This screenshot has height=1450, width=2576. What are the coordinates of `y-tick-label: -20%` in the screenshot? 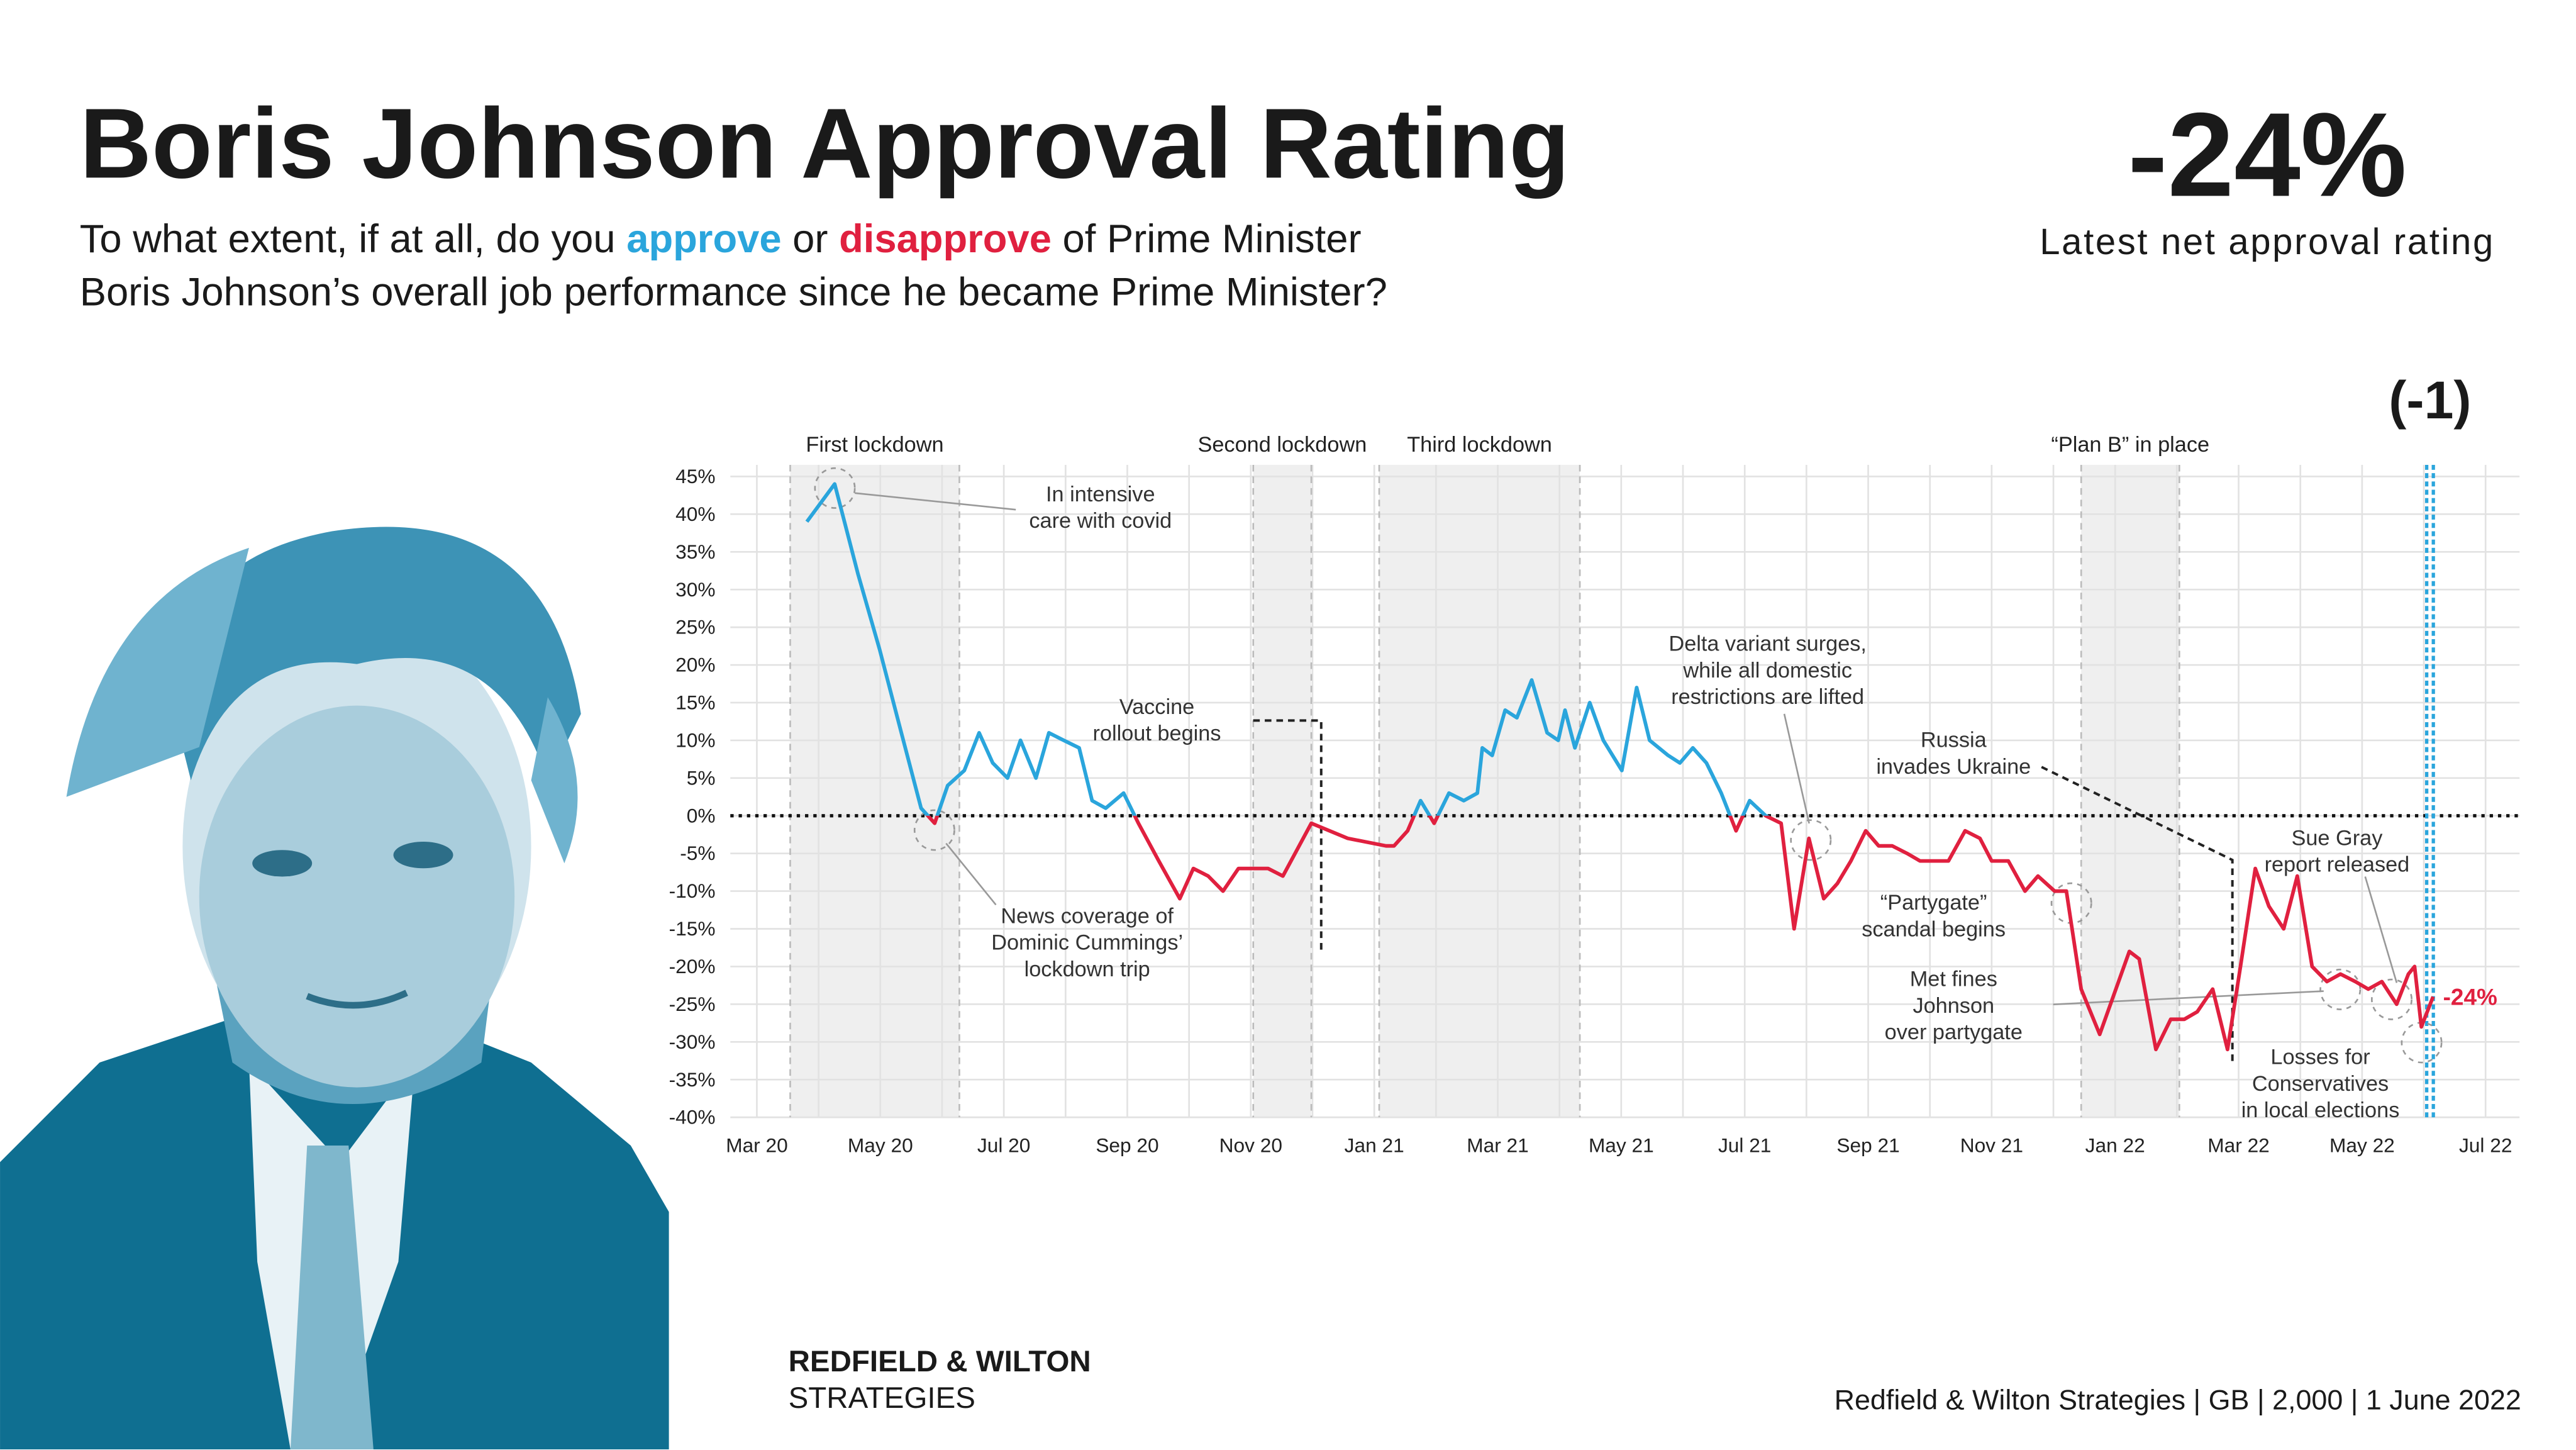 It's located at (692, 967).